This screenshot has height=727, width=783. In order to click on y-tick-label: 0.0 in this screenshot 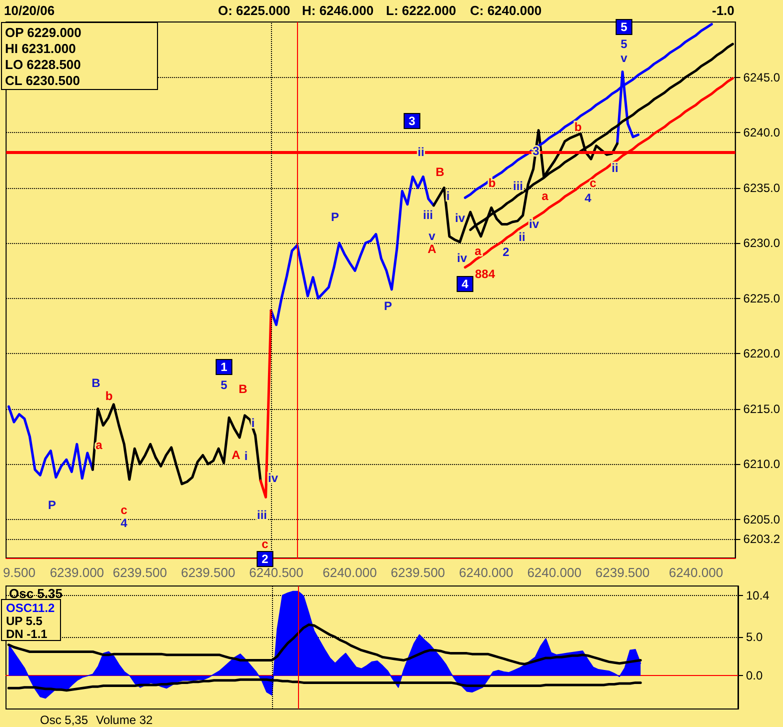, I will do `click(755, 675)`.